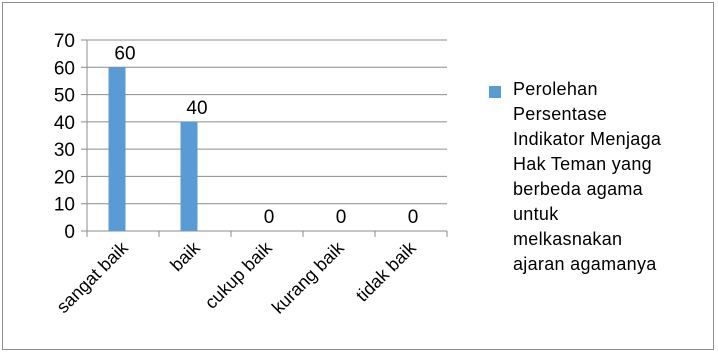 The width and height of the screenshot is (718, 354). I want to click on bars, so click(153, 149).